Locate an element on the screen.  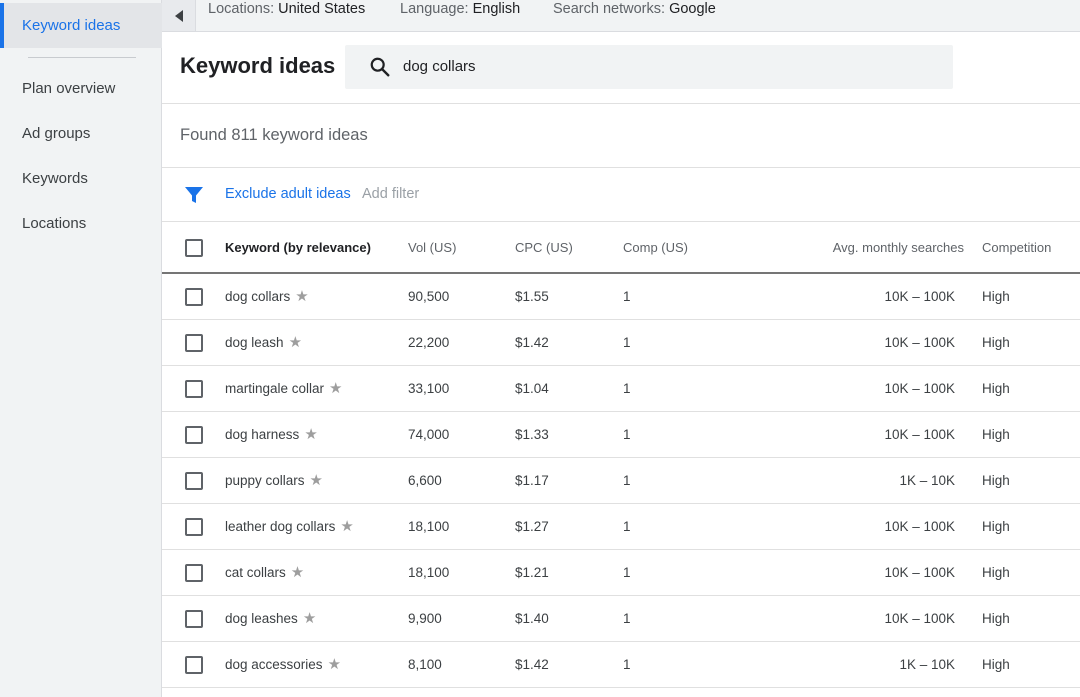
select-all-checkbox is located at coordinates (194, 248).